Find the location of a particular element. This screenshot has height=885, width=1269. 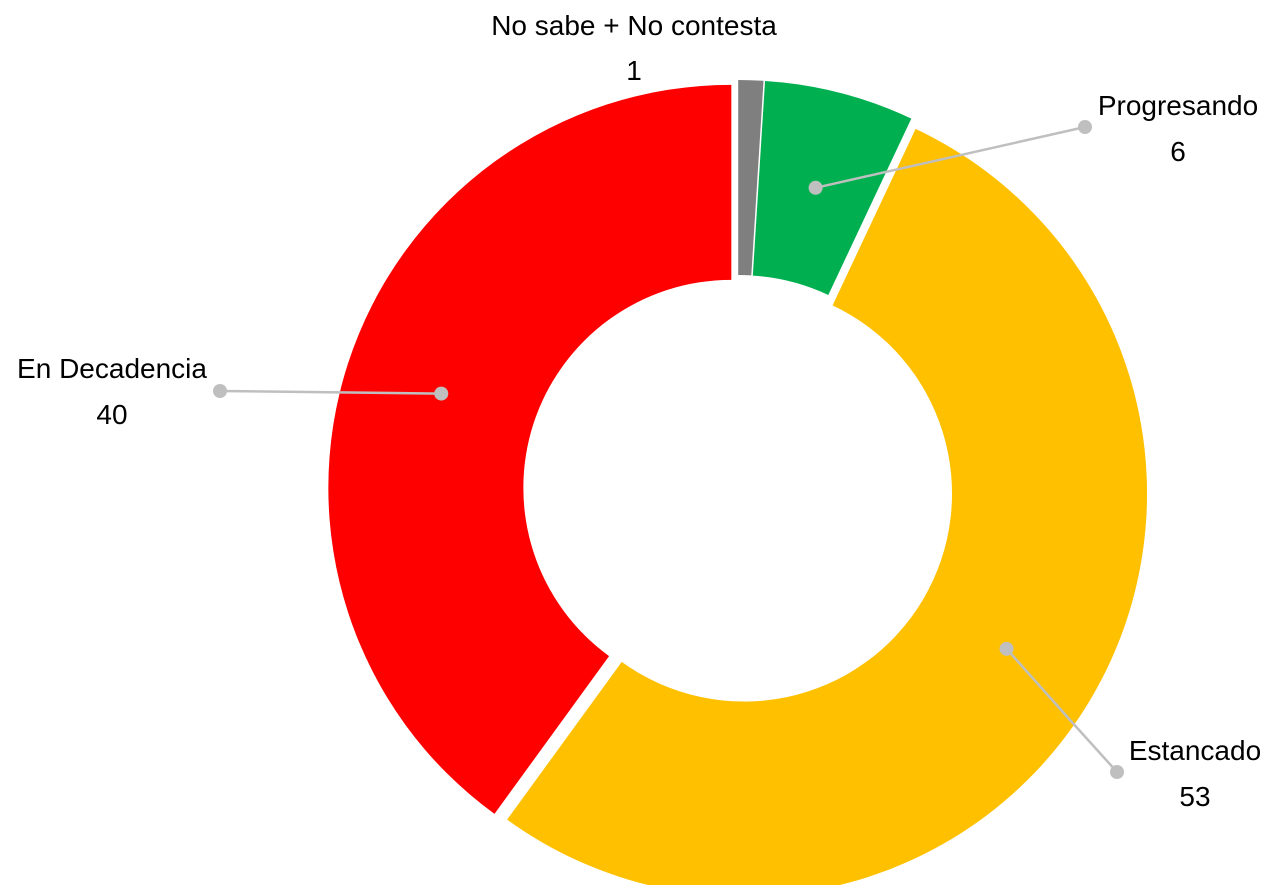

leader-line-estancado is located at coordinates (1061, 710).